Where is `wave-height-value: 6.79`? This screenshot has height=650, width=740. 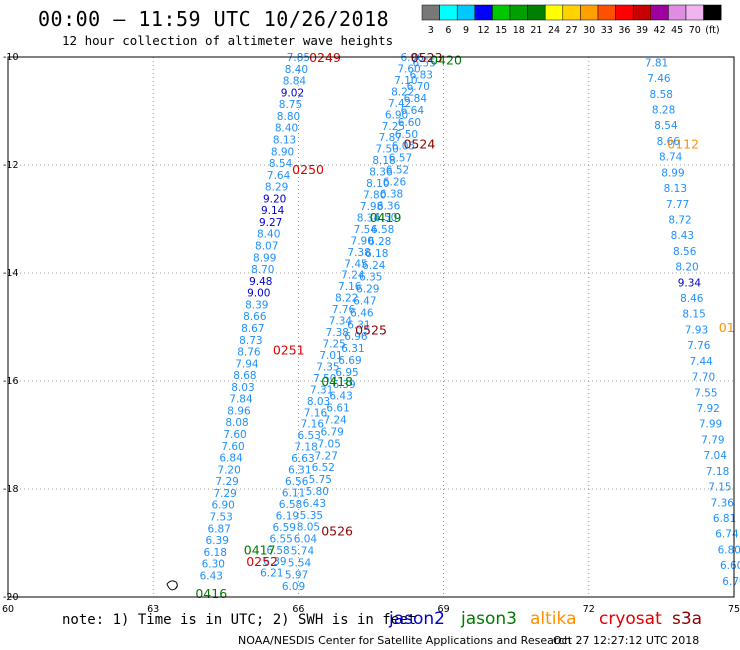
wave-height-value: 6.79 is located at coordinates (331, 432).